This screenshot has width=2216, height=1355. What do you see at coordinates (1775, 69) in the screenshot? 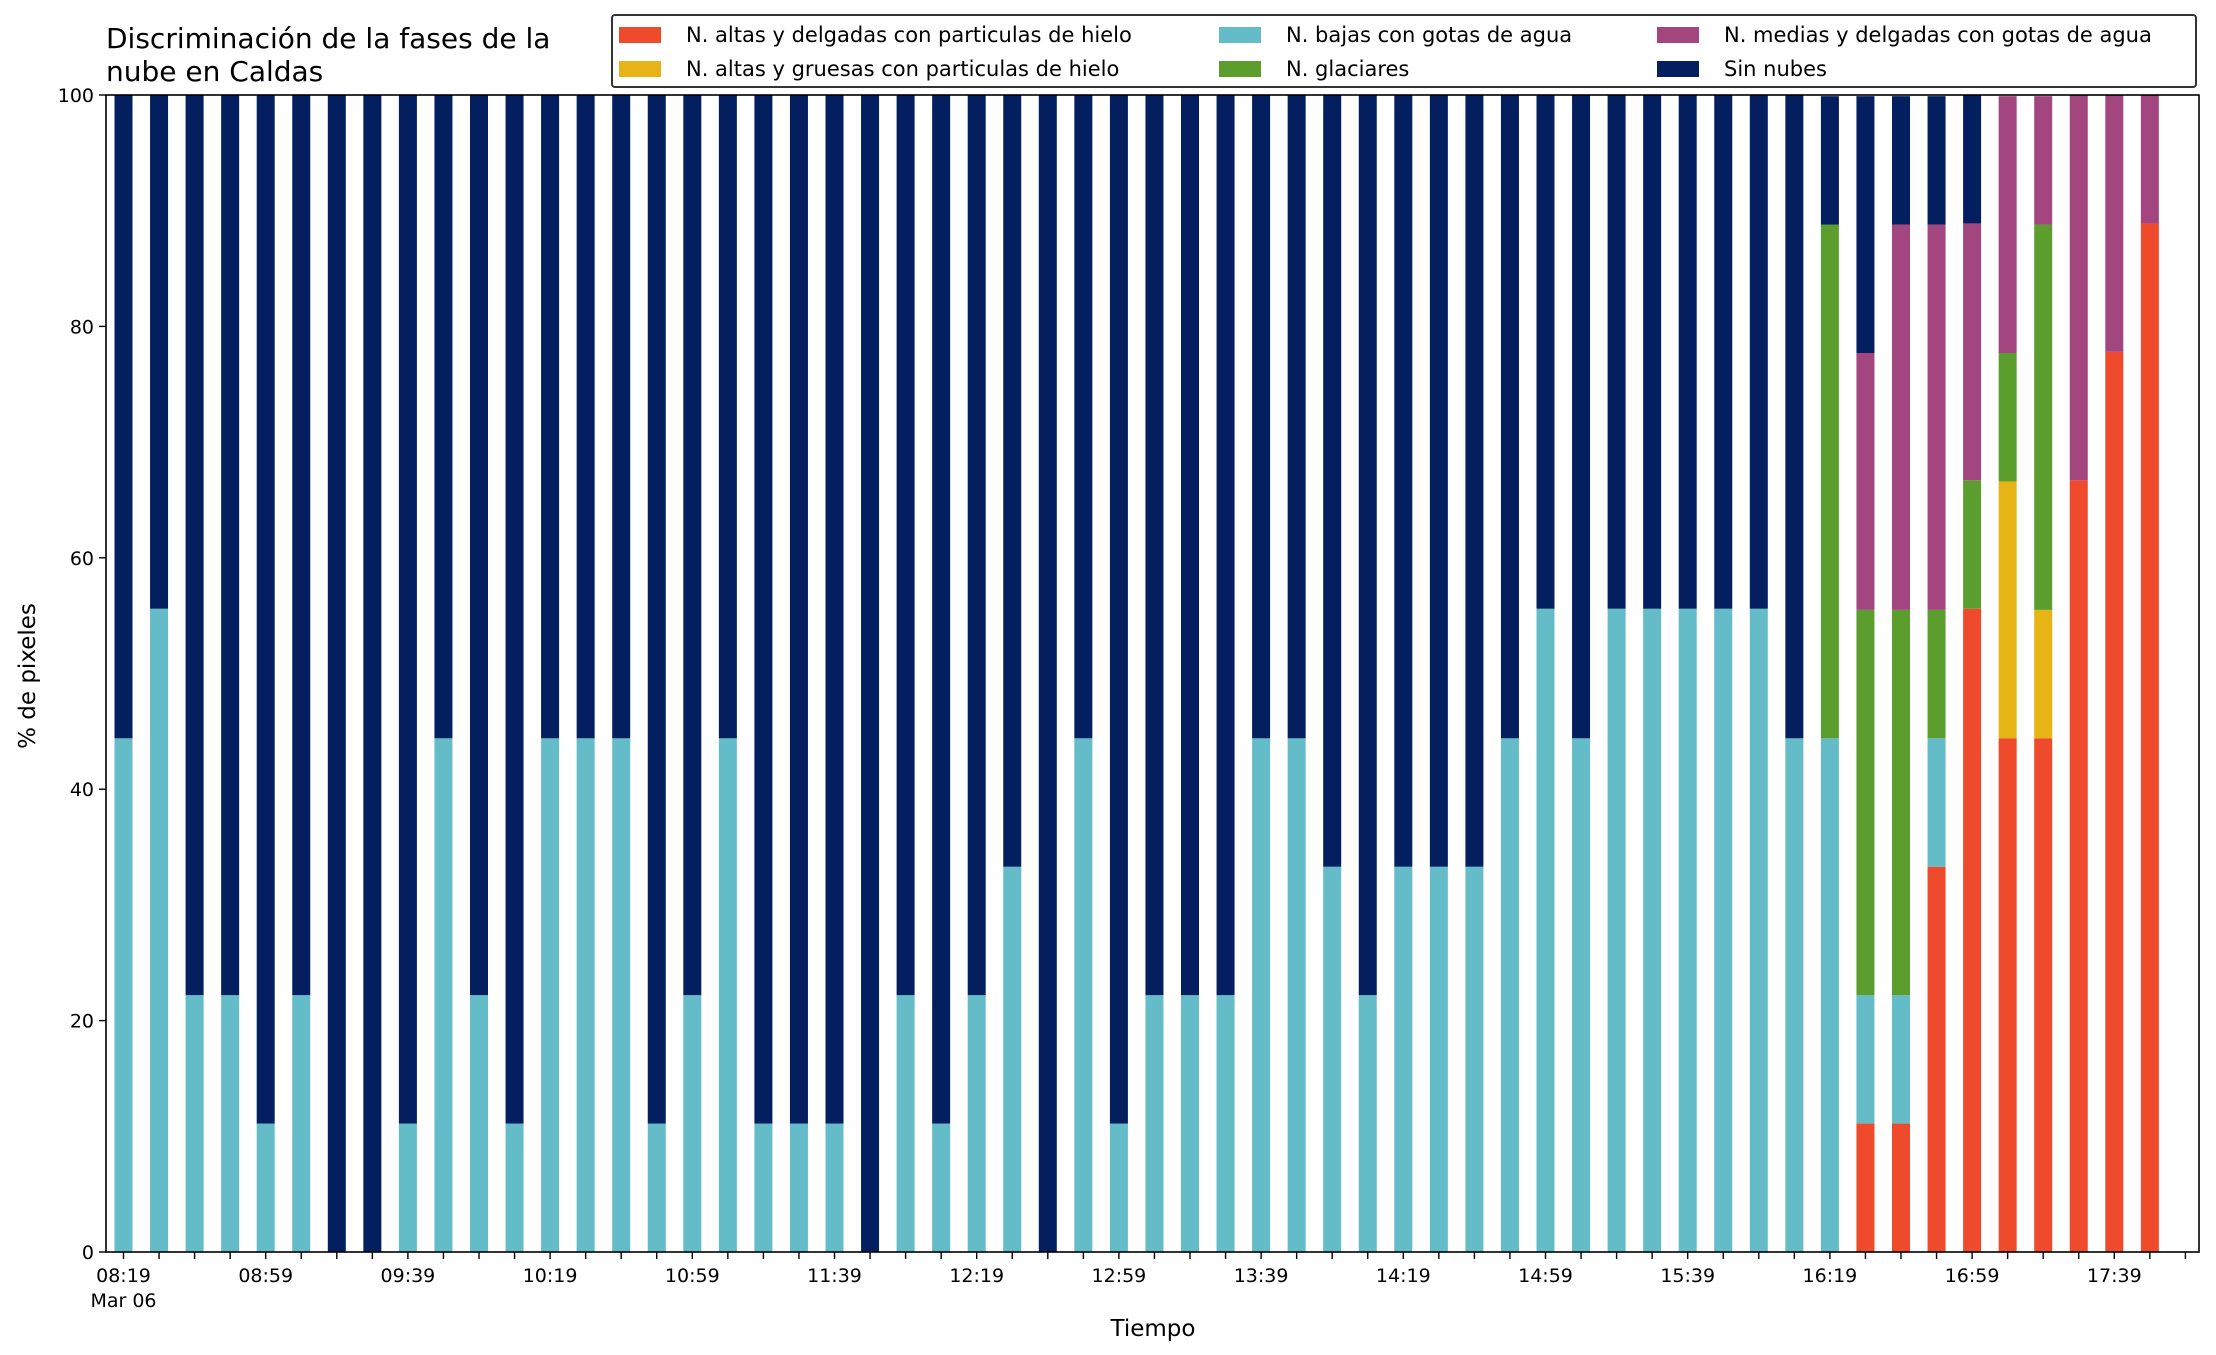
I see `legend-label: Sin nubes` at bounding box center [1775, 69].